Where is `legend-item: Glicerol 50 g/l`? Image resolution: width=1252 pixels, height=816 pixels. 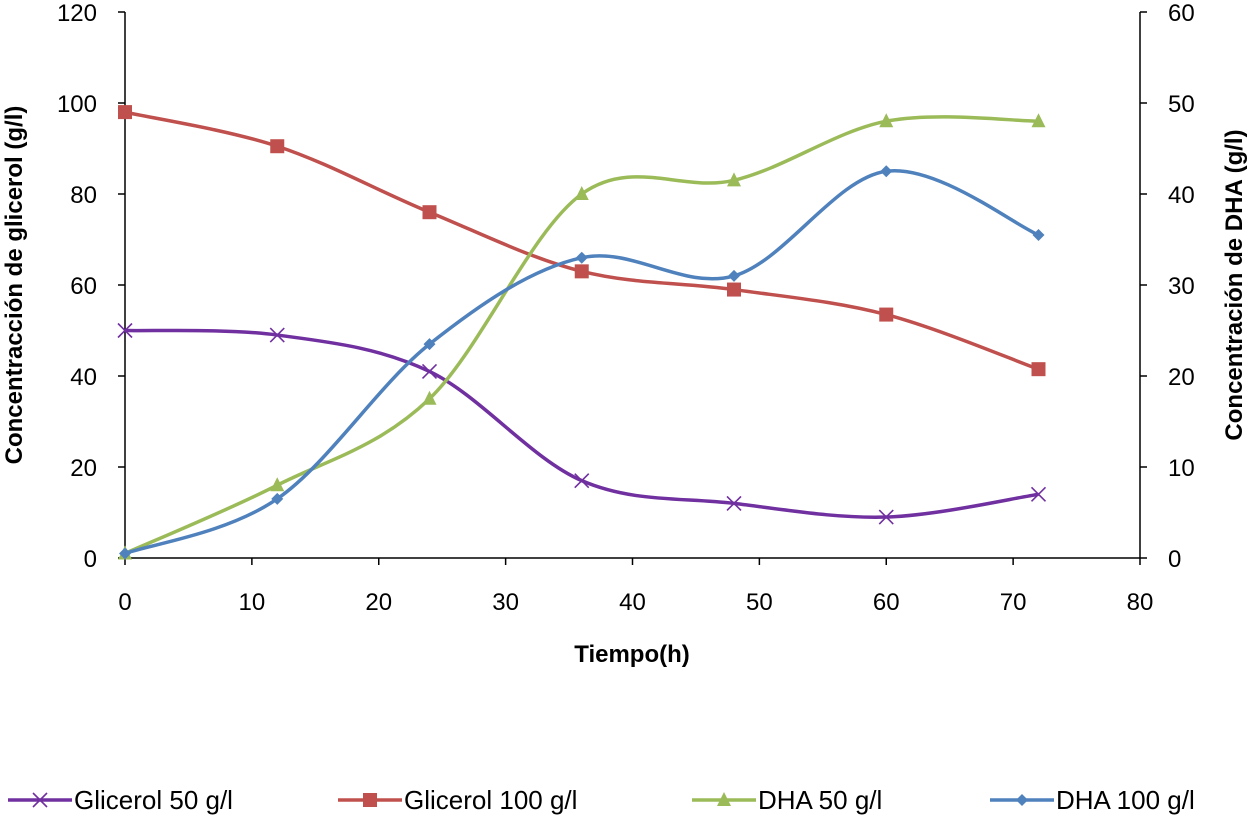 legend-item: Glicerol 50 g/l is located at coordinates (120, 800).